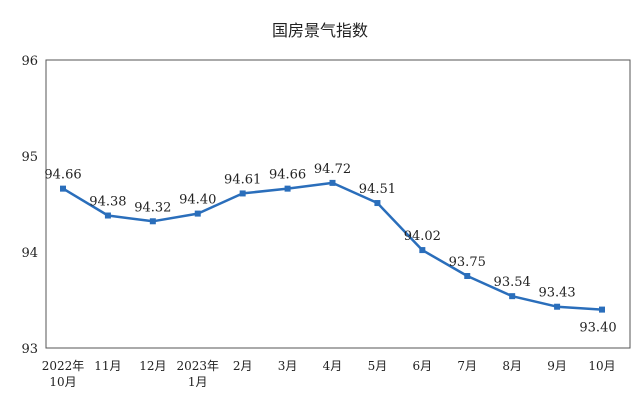 The height and width of the screenshot is (414, 640). Describe the element at coordinates (597, 328) in the screenshot. I see `data-label: 93.40` at that location.